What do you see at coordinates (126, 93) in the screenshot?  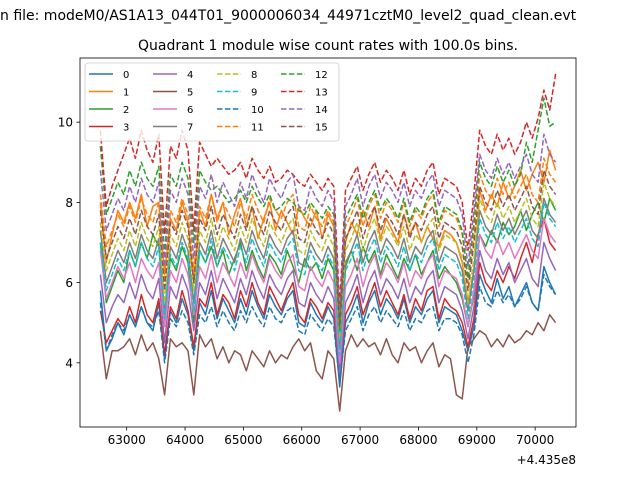 I see `legend-label-1: 1` at bounding box center [126, 93].